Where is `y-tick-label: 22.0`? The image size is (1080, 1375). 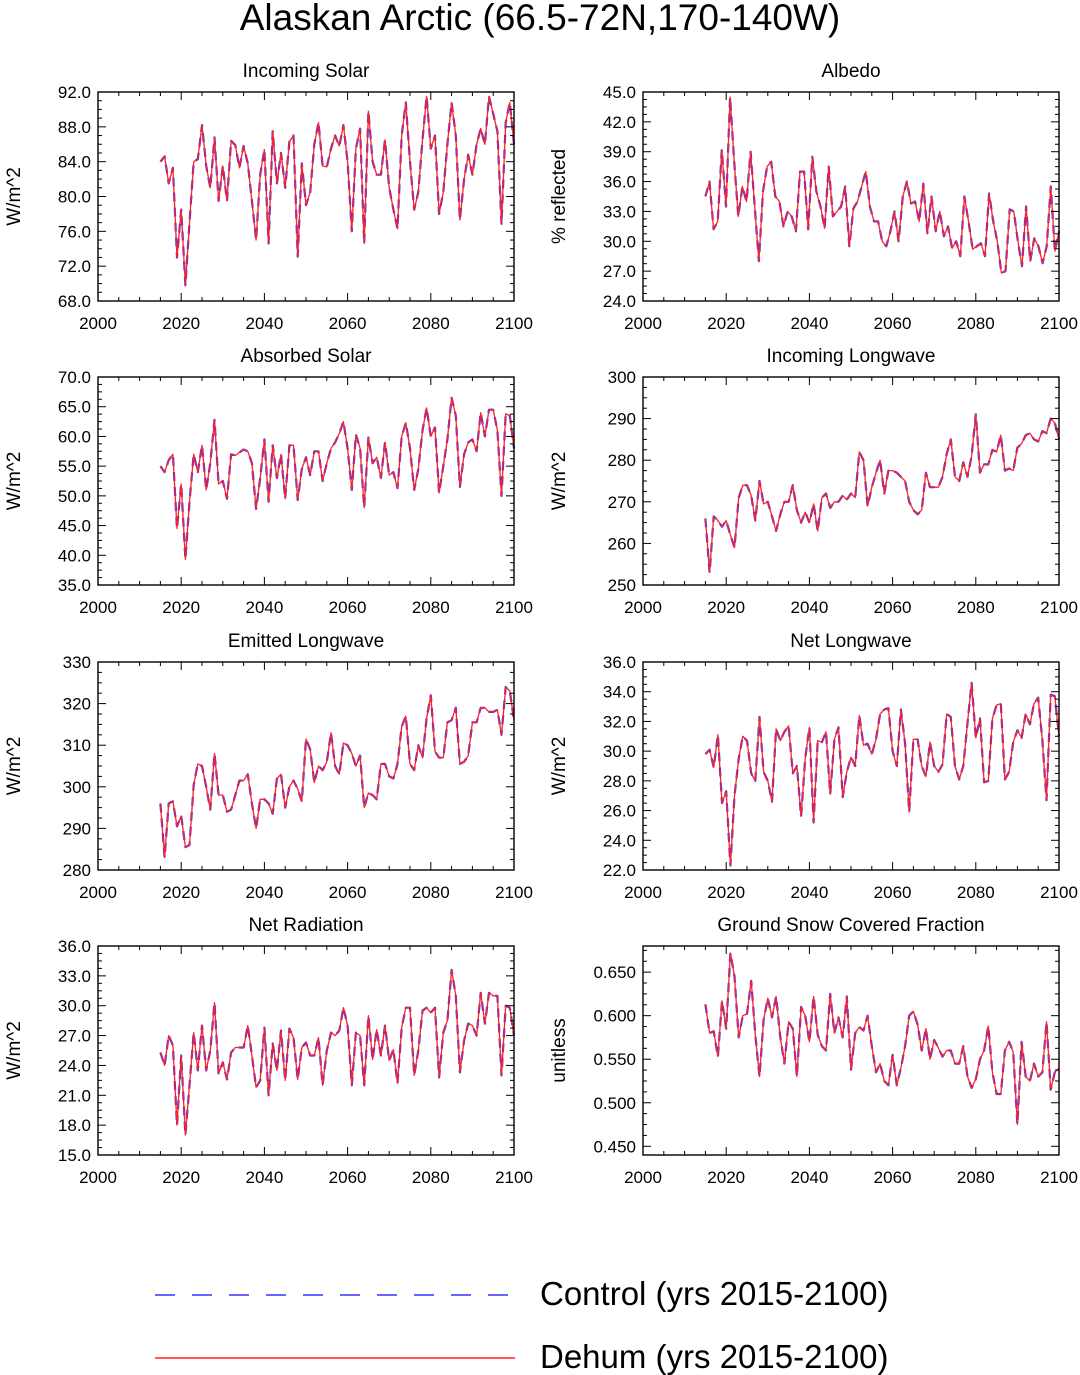
y-tick-label: 22.0 is located at coordinates (619, 870).